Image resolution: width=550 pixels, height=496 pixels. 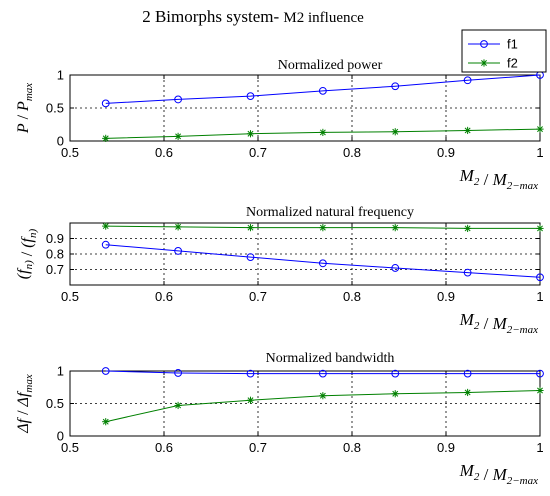 What do you see at coordinates (512, 63) in the screenshot?
I see `legend-label: f2` at bounding box center [512, 63].